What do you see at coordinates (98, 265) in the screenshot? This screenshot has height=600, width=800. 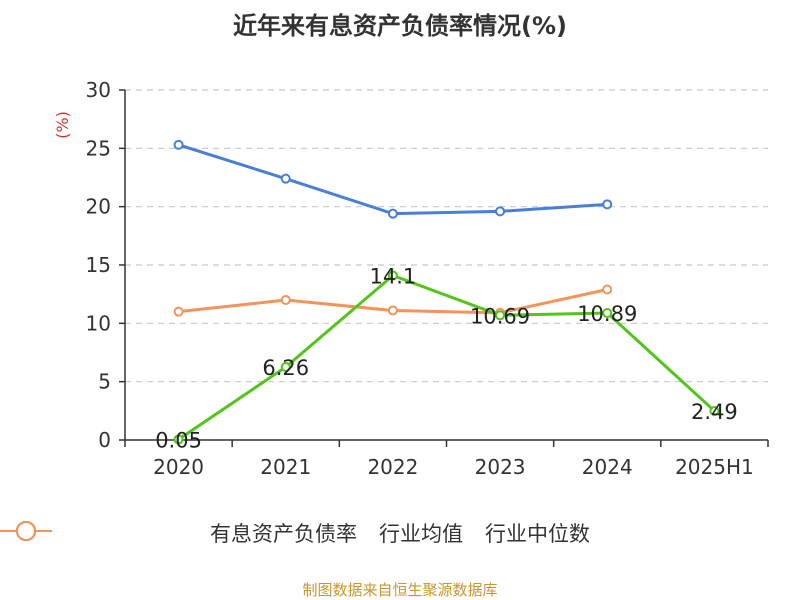 I see `y-tick-label: 15` at bounding box center [98, 265].